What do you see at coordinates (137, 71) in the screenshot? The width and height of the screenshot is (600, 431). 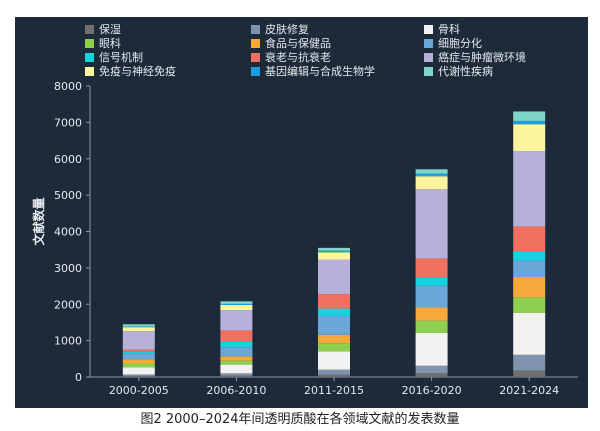 I see `legend-label: 免疫与神经免疫` at bounding box center [137, 71].